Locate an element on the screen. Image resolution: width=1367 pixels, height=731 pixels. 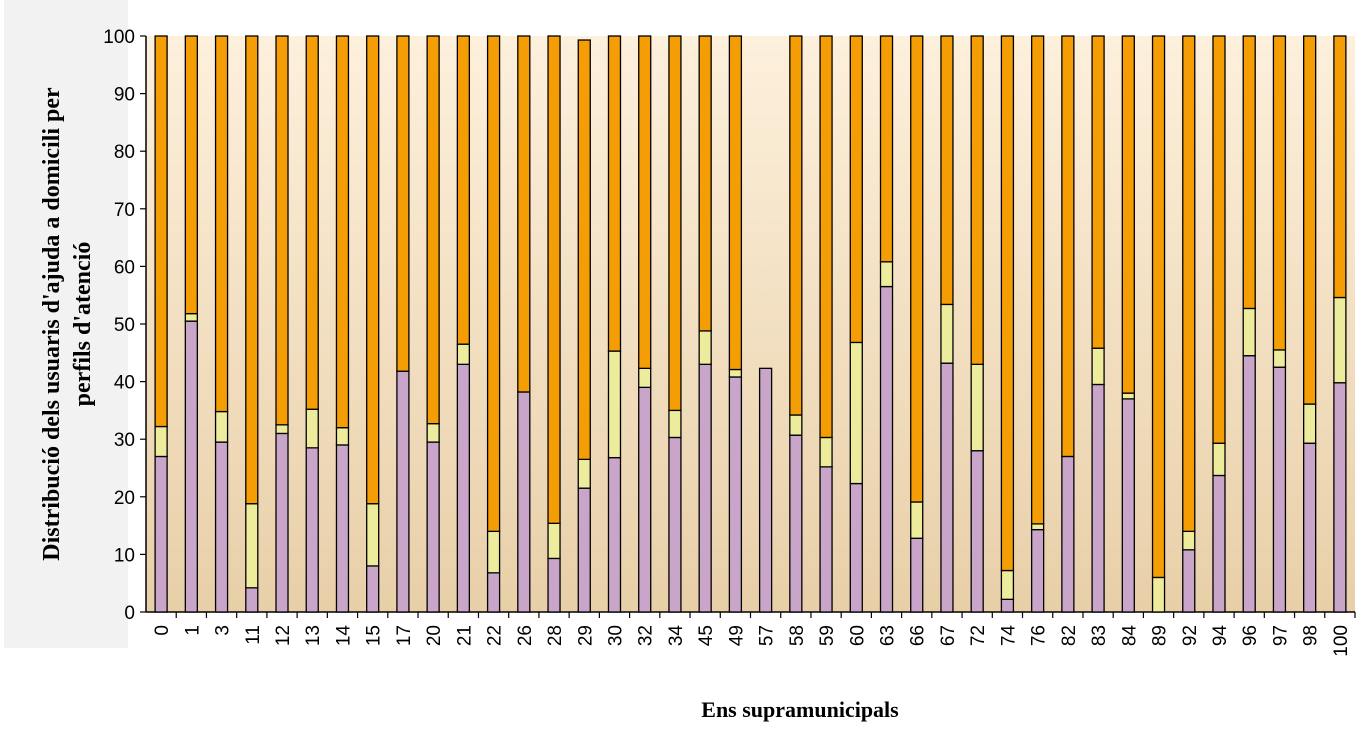
y-tick-label: 0 is located at coordinates (129, 613).